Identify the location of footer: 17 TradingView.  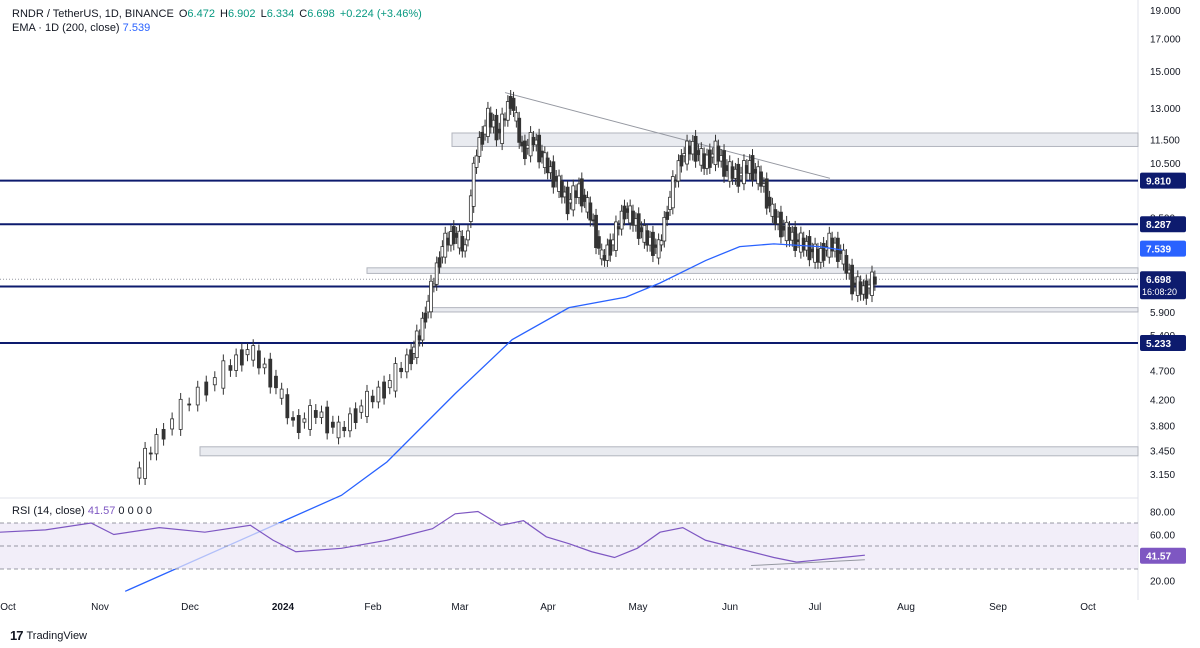
(48, 635).